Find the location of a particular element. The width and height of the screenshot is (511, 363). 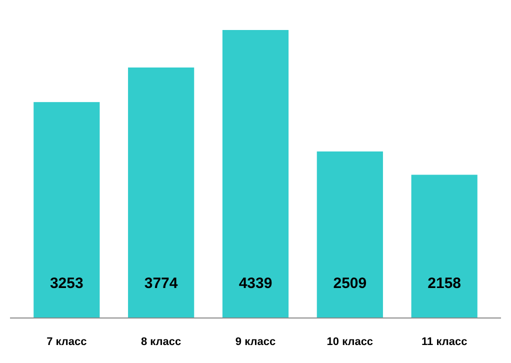

data-label: 4339 is located at coordinates (255, 283).